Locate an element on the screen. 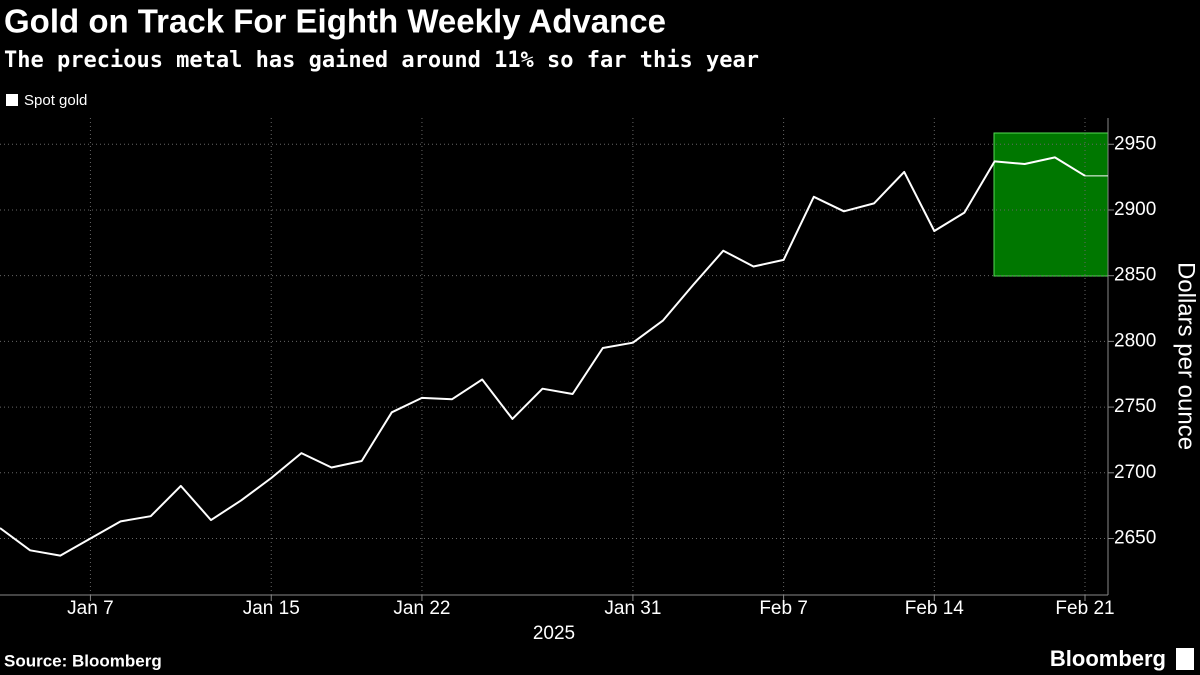  x-tick-label: Jan 22 is located at coordinates (421, 608).